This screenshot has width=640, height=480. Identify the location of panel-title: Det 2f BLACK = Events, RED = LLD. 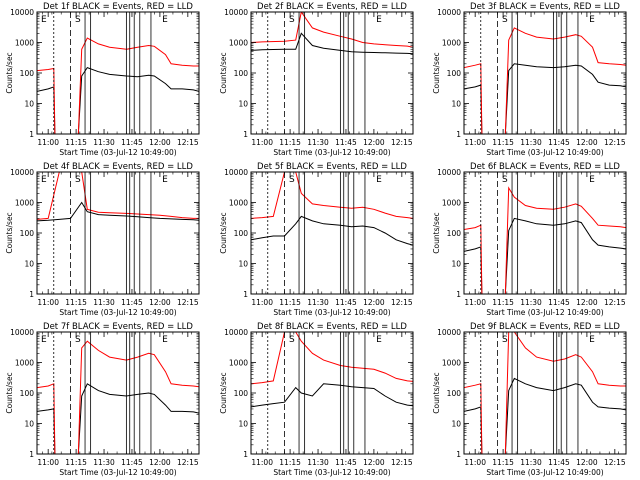
(332, 7).